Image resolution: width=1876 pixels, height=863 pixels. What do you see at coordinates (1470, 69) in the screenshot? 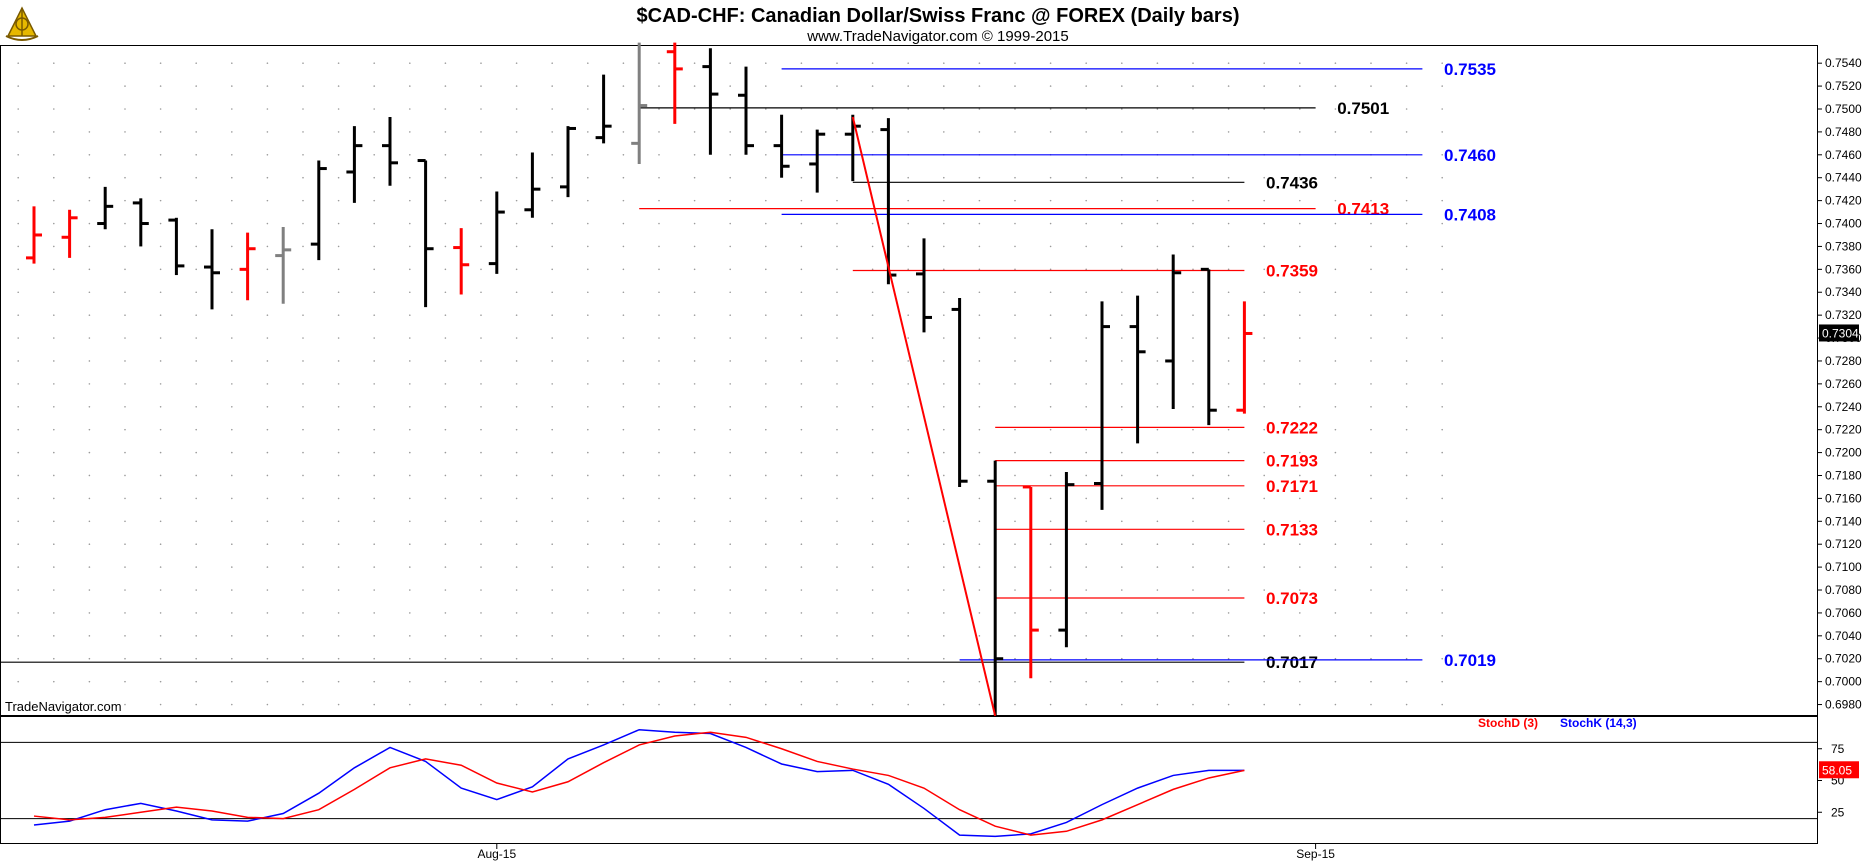
I see `level-label: 0.7535` at bounding box center [1470, 69].